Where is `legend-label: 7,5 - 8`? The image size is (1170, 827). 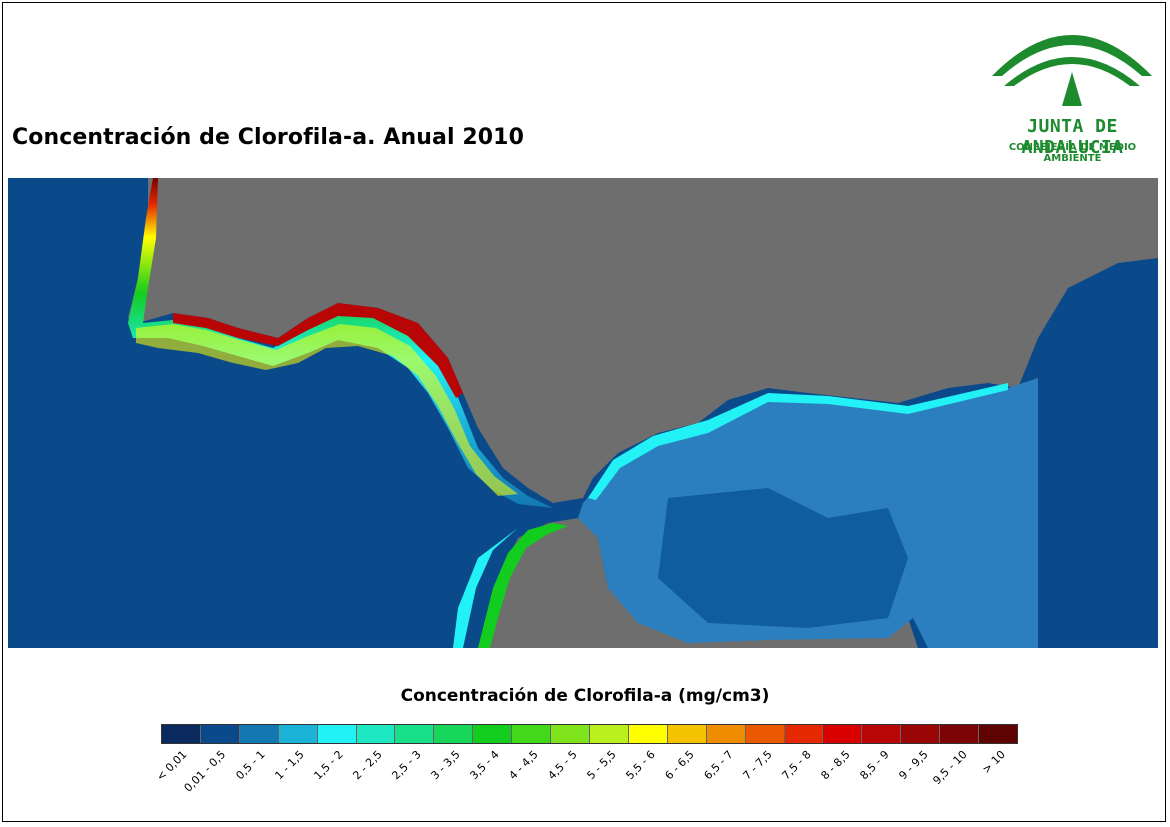
legend-label: 7,5 - 8 is located at coordinates (796, 765).